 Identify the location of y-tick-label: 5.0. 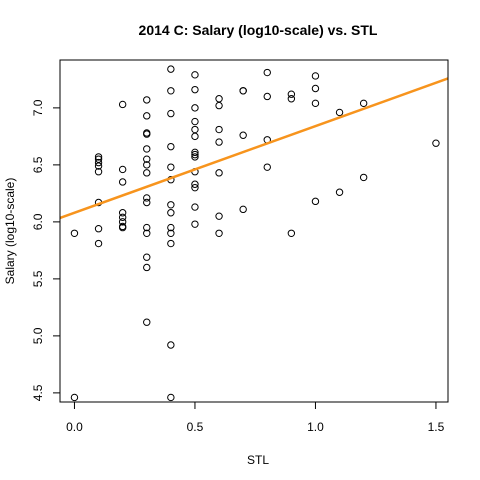
(38, 335).